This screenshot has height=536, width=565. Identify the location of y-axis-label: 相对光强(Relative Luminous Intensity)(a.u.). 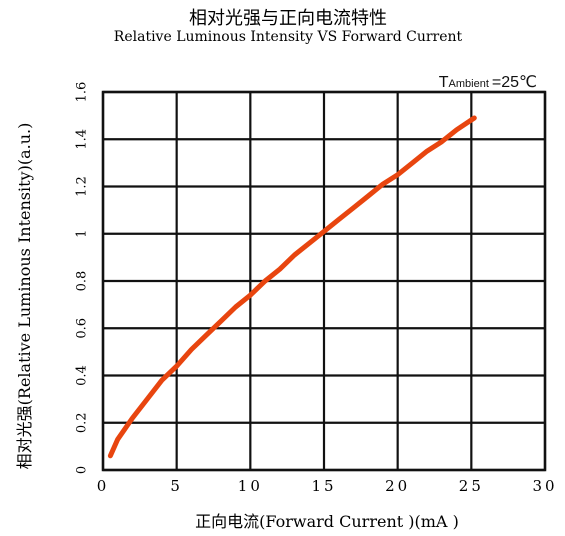
(24, 296).